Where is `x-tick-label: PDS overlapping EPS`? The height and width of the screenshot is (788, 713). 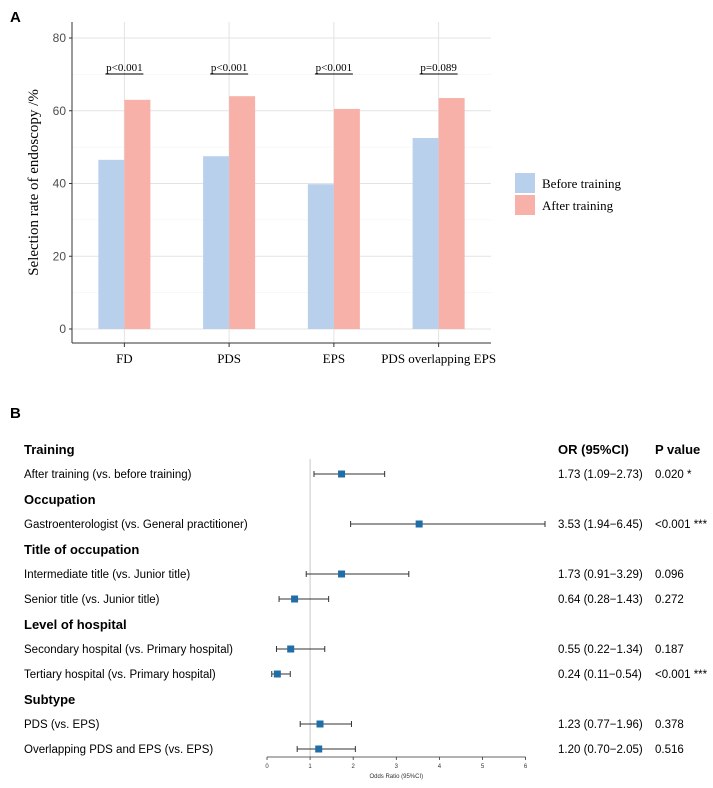
x-tick-label: PDS overlapping EPS is located at coordinates (438, 358).